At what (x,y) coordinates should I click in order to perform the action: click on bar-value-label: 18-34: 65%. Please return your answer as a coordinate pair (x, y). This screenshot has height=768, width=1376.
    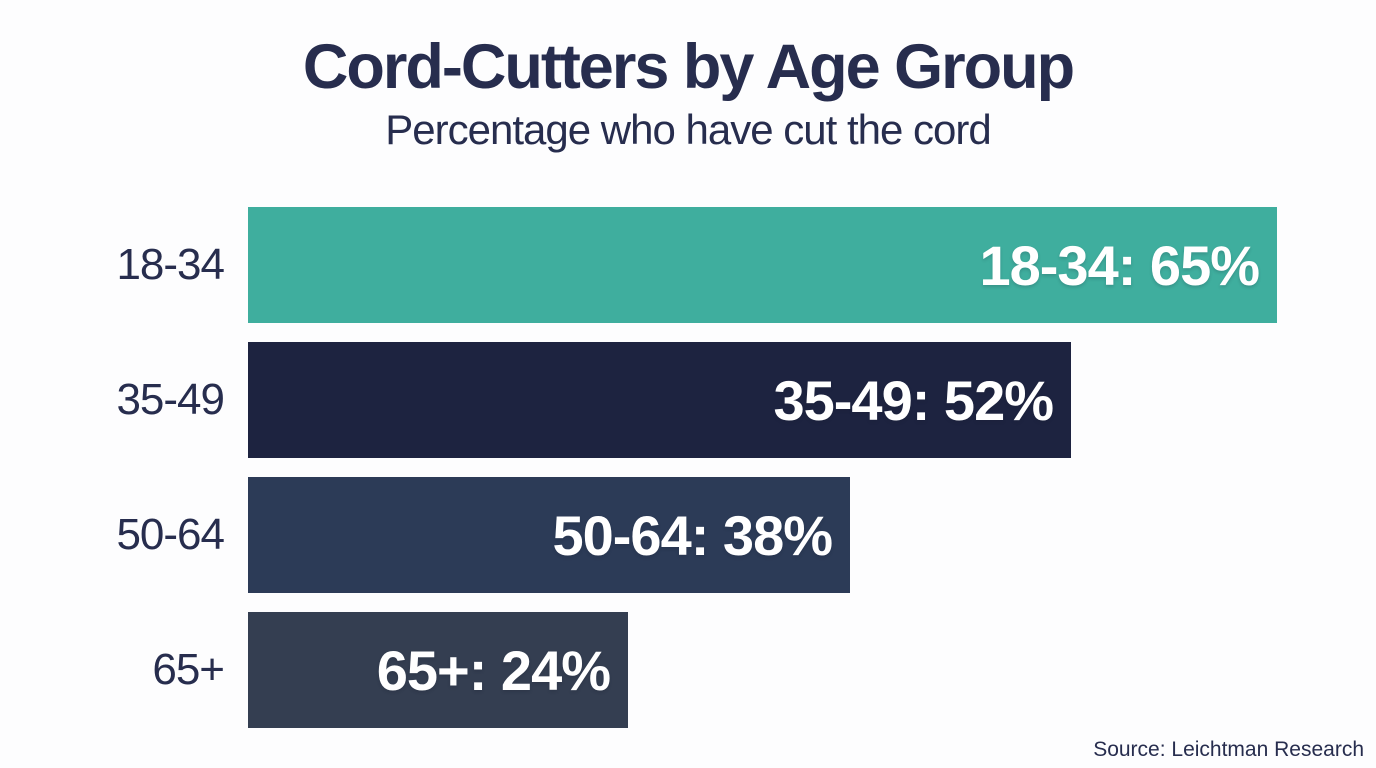
    Looking at the image, I should click on (1119, 265).